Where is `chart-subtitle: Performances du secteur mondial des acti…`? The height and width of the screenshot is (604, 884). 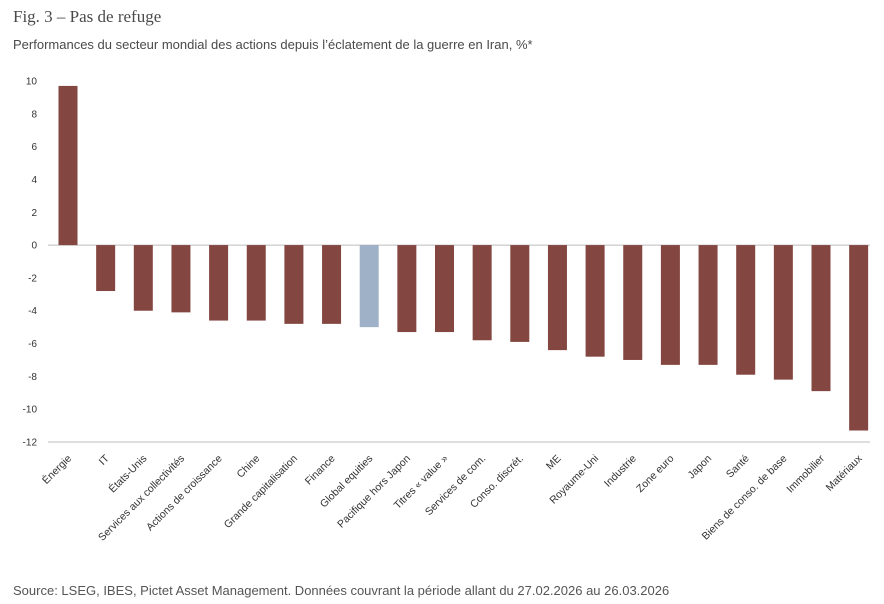 chart-subtitle: Performances du secteur mondial des acti… is located at coordinates (273, 44).